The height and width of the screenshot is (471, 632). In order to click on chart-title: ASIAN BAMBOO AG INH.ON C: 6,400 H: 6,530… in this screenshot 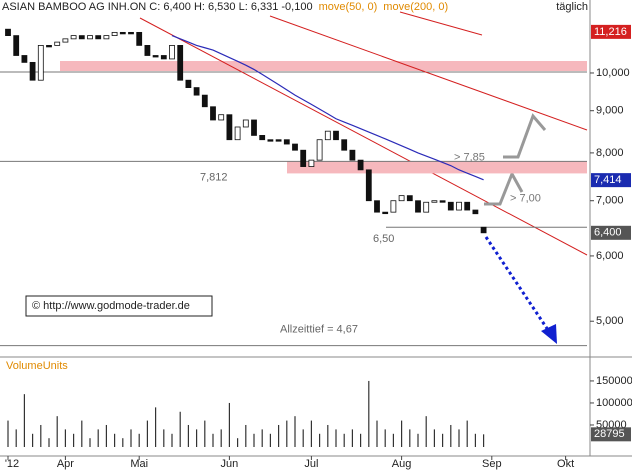, I will do `click(157, 7)`.